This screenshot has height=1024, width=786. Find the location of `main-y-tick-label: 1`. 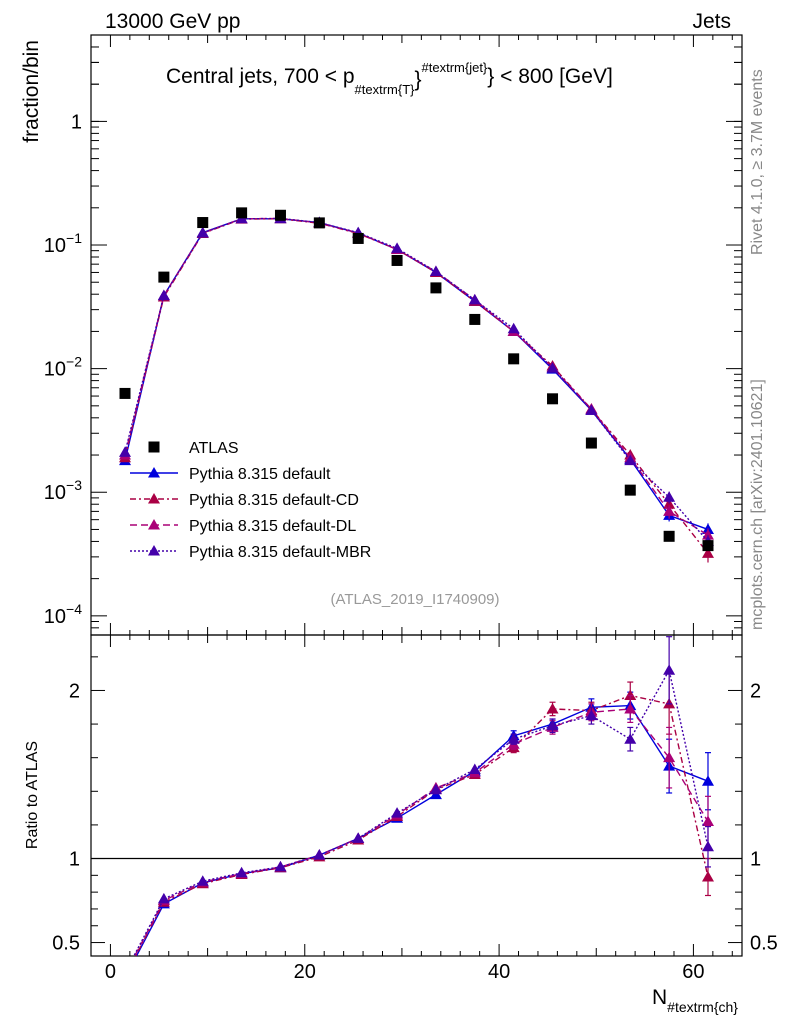

main-y-tick-label: 1 is located at coordinates (76, 122).